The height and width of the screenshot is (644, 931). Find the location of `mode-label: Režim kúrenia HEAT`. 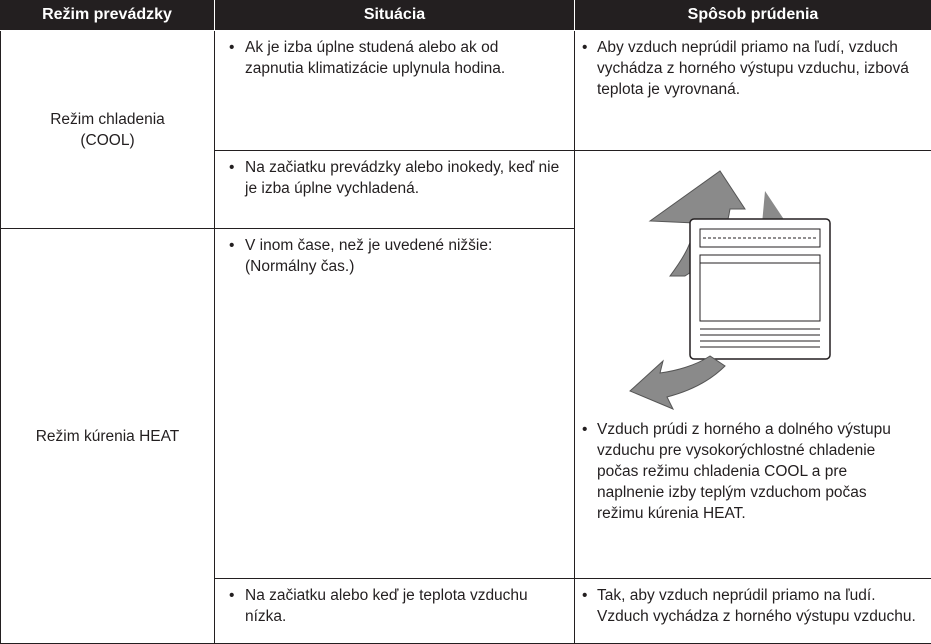

mode-label: Režim kúrenia HEAT is located at coordinates (107, 436).